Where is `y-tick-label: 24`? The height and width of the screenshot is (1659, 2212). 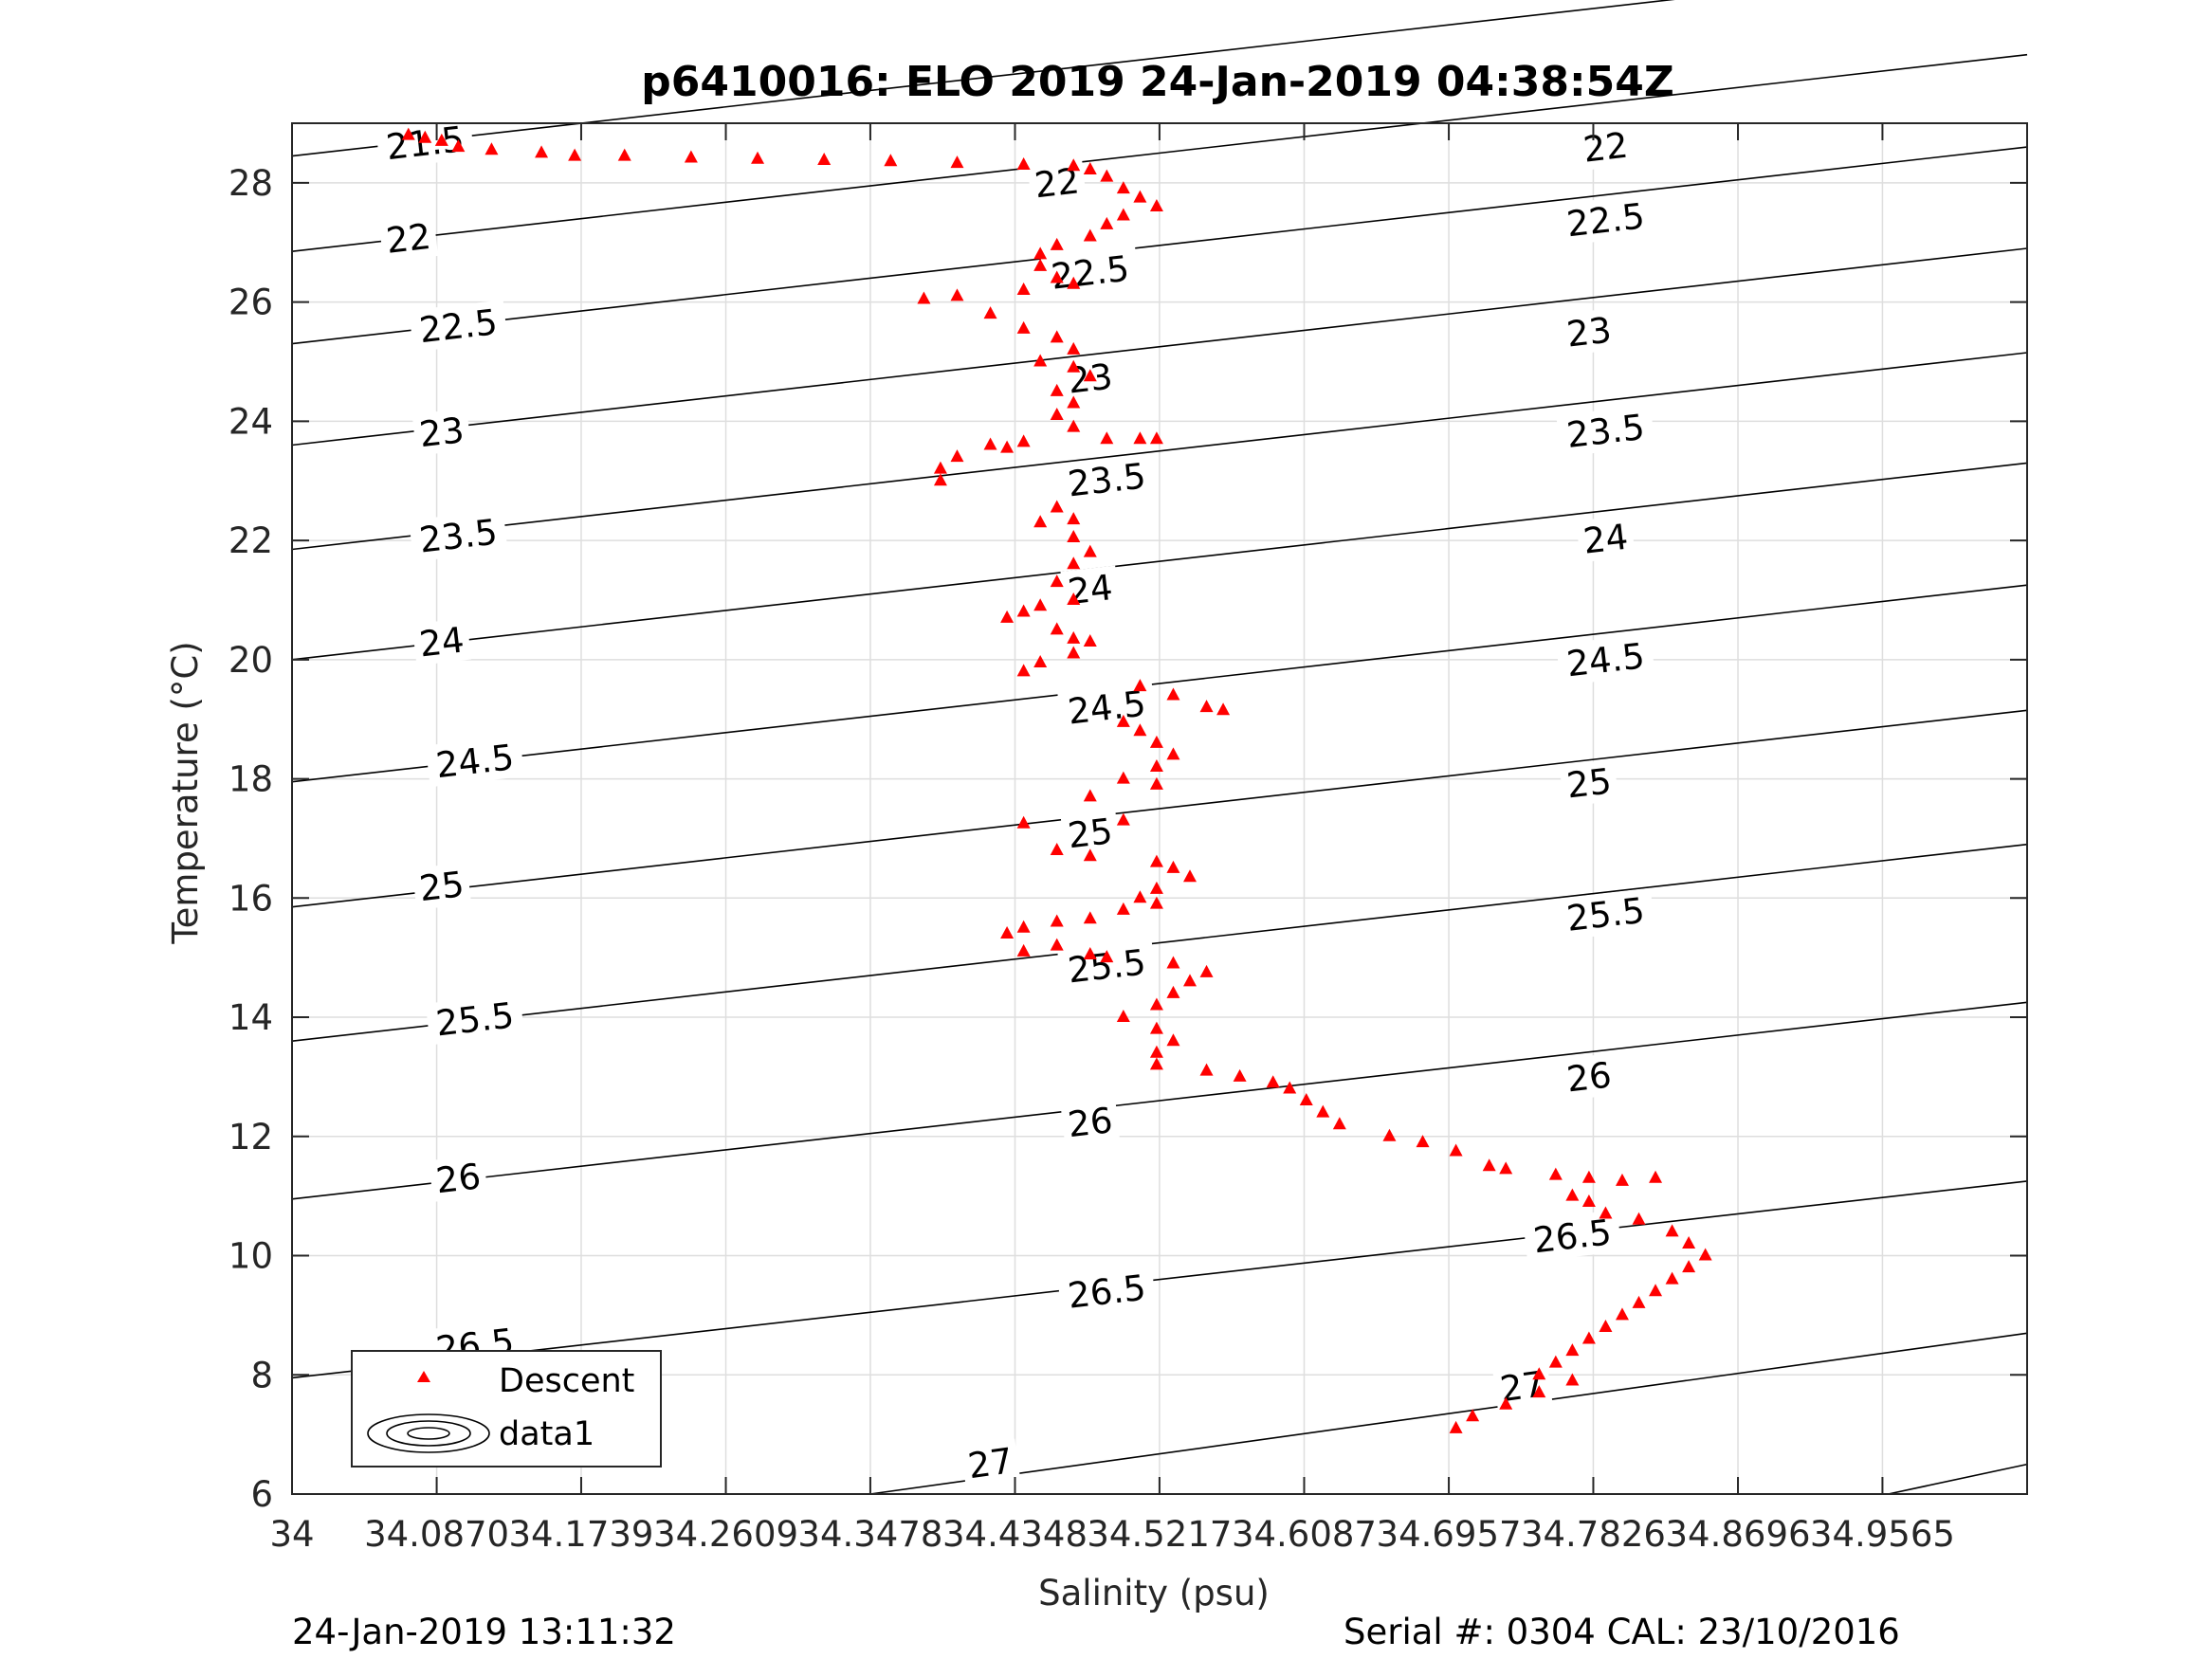
y-tick-label: 24 is located at coordinates (251, 421).